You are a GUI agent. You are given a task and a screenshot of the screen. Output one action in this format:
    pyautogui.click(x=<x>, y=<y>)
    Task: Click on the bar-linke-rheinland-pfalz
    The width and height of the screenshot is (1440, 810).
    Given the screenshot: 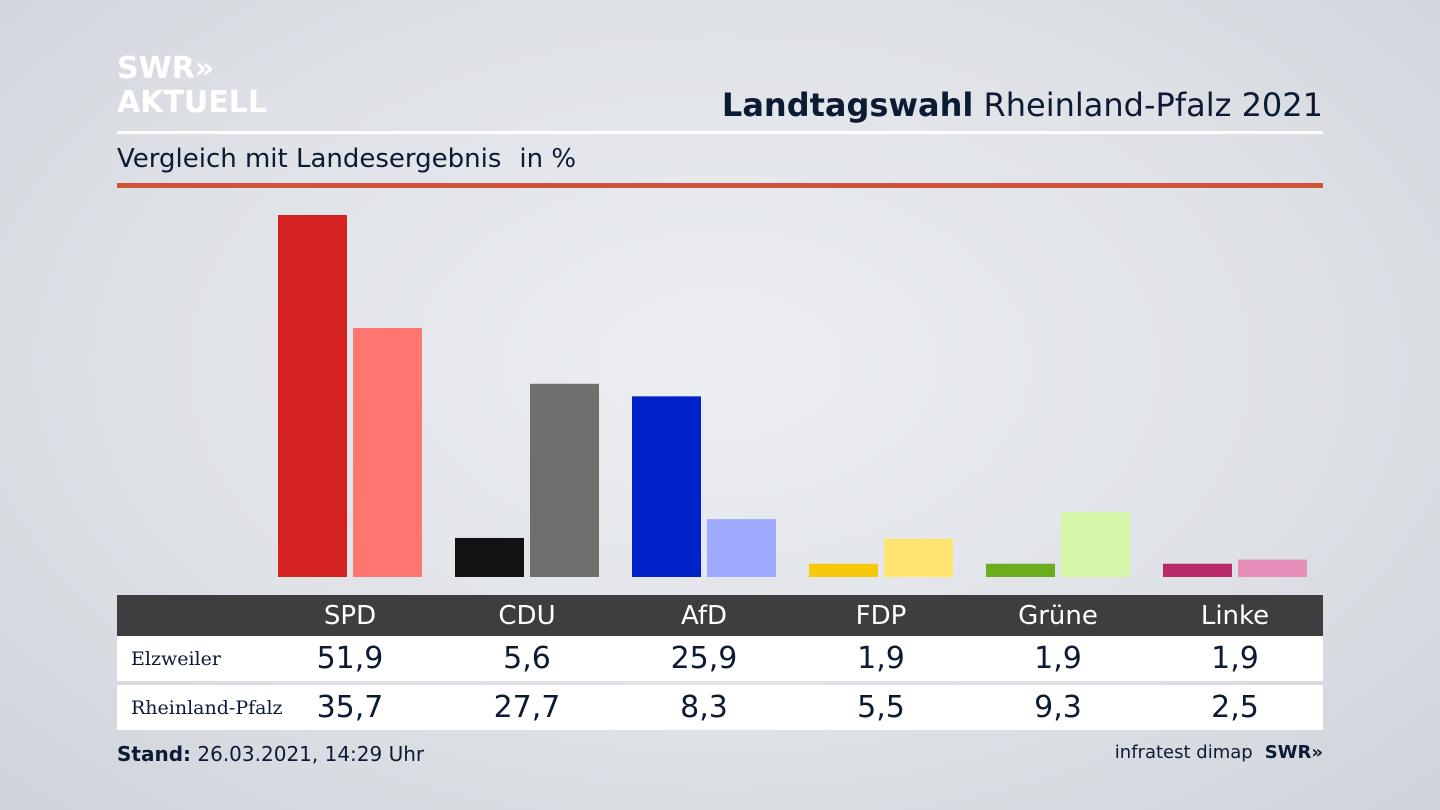 What is the action you would take?
    pyautogui.click(x=1272, y=568)
    